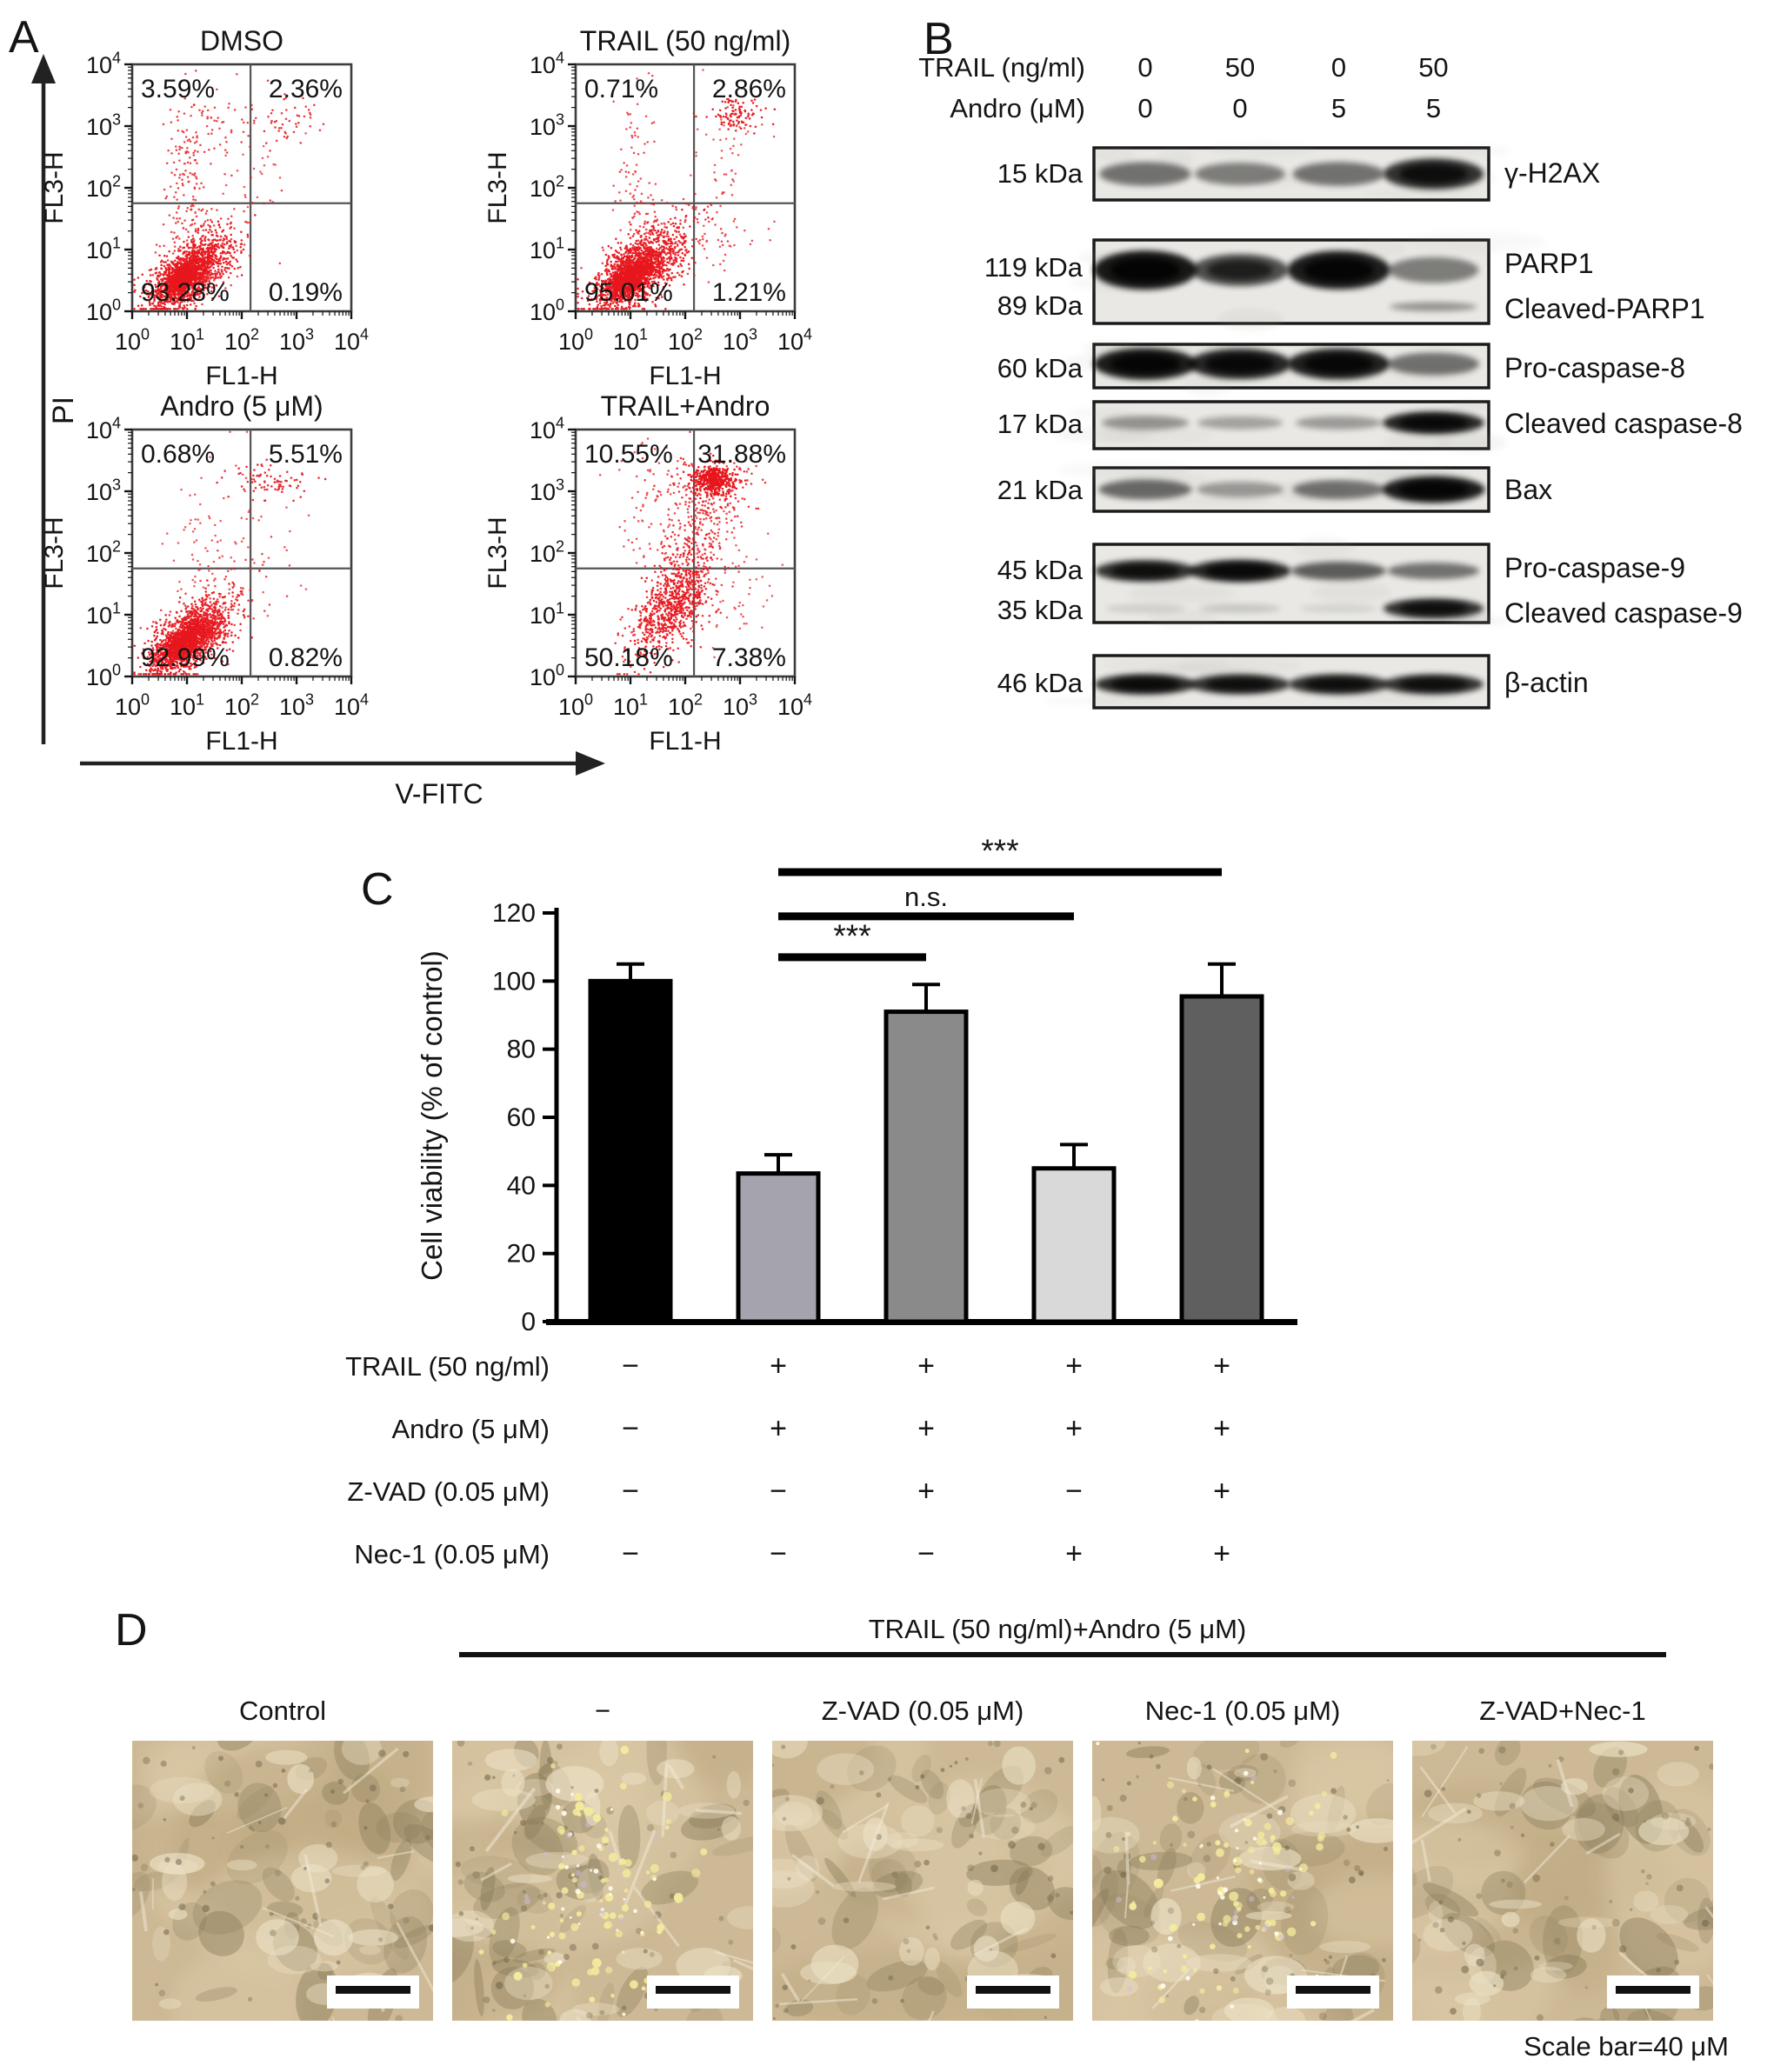 Image resolution: width=1767 pixels, height=2072 pixels. Describe the element at coordinates (241, 741) in the screenshot. I see `fl1h-axis-label: FL1-H` at that location.